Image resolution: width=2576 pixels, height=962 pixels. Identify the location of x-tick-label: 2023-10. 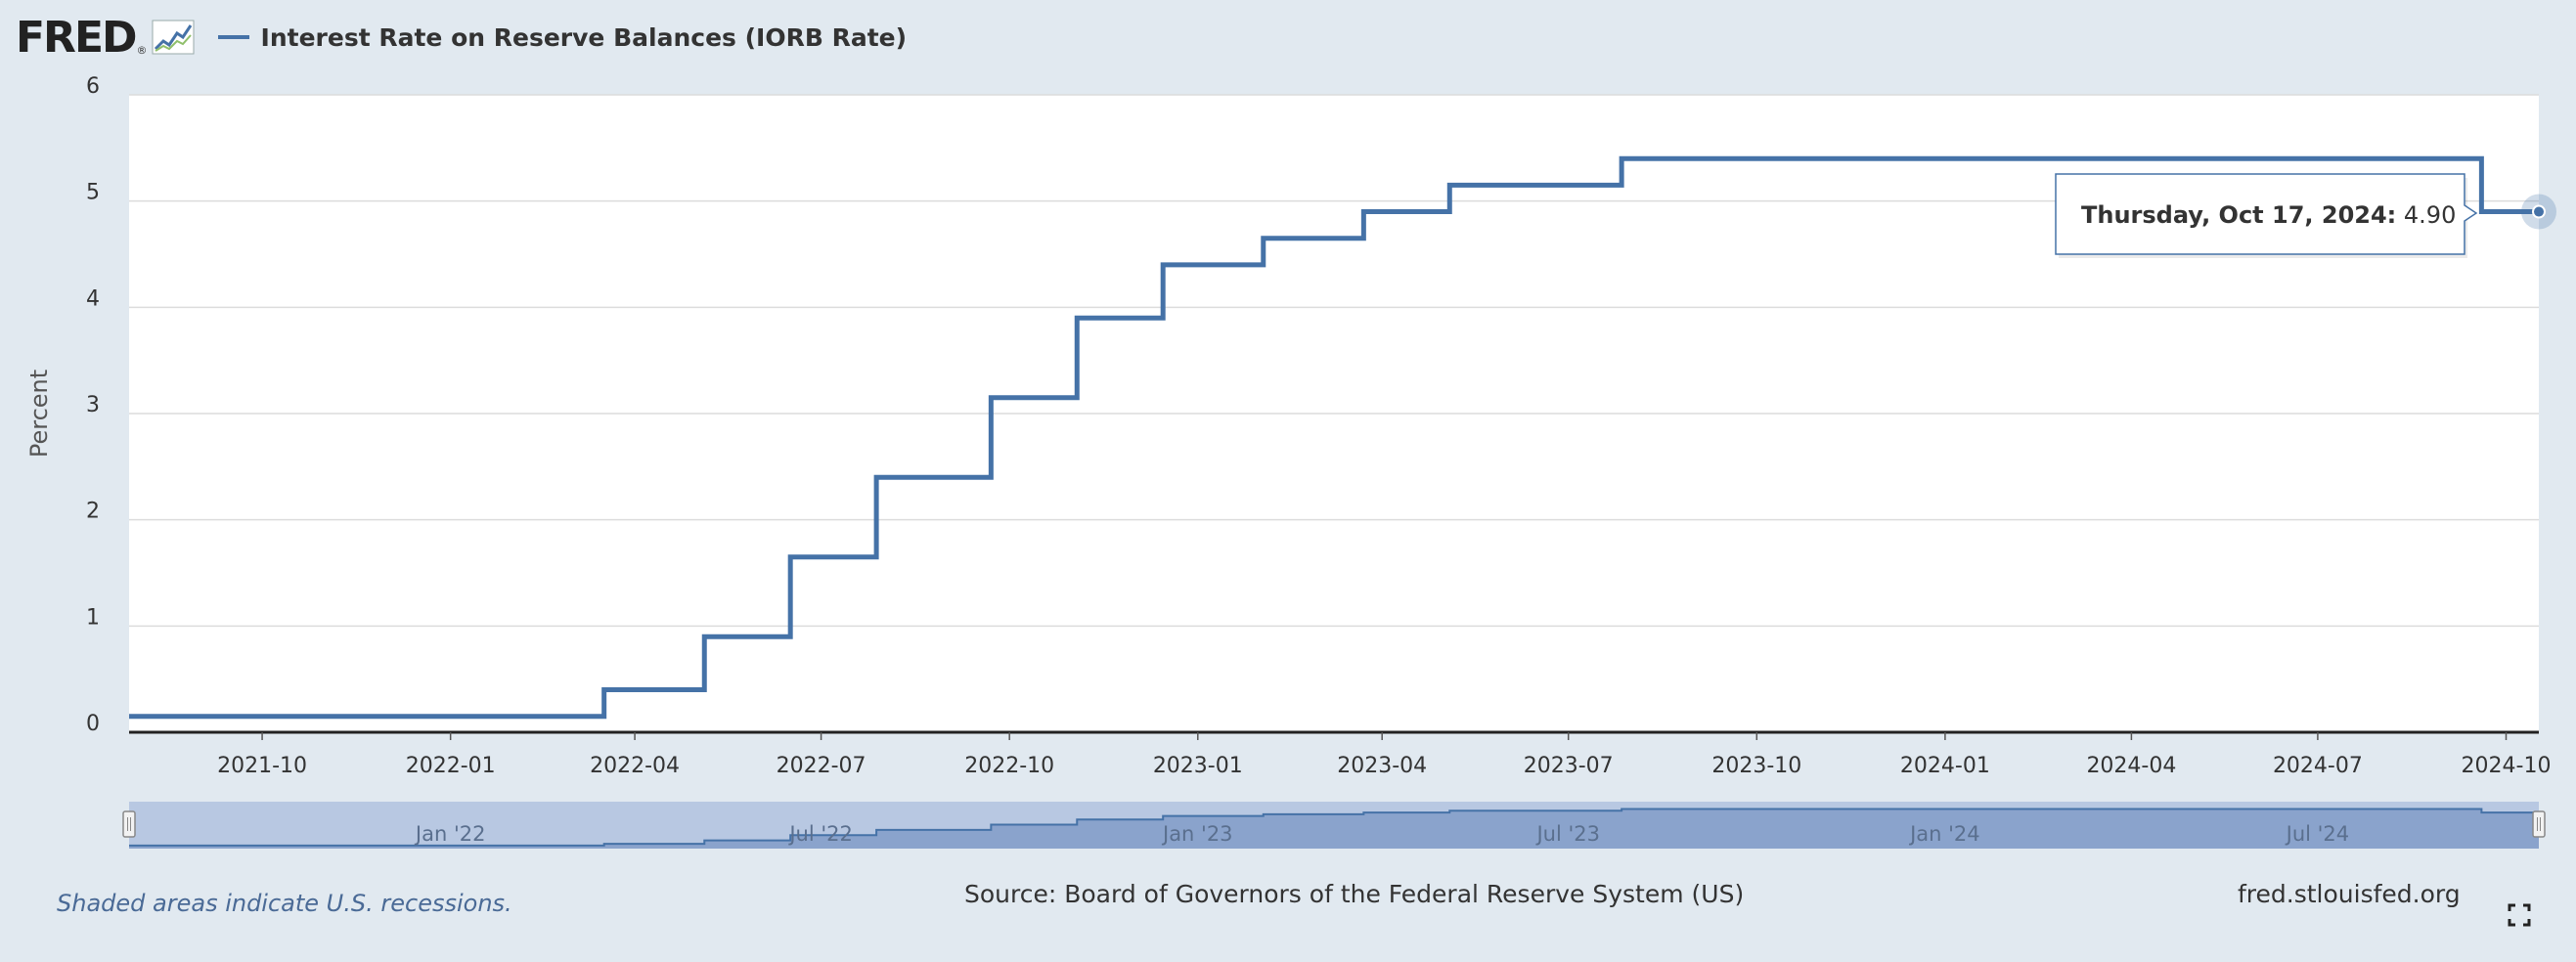
(1756, 766).